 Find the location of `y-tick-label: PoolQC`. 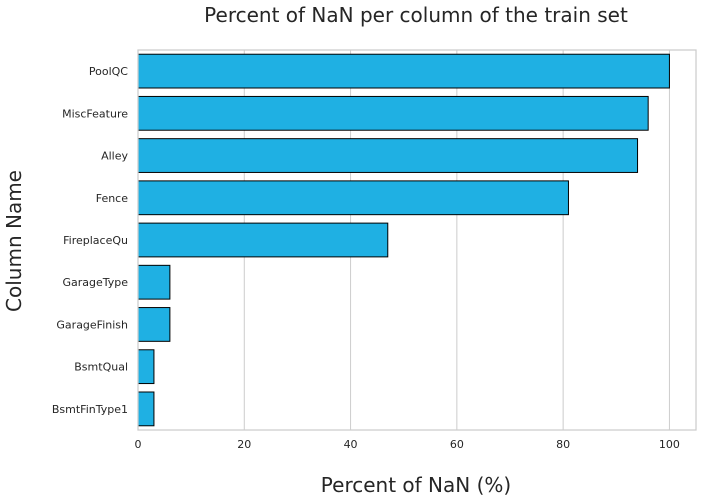

y-tick-label: PoolQC is located at coordinates (108, 71).